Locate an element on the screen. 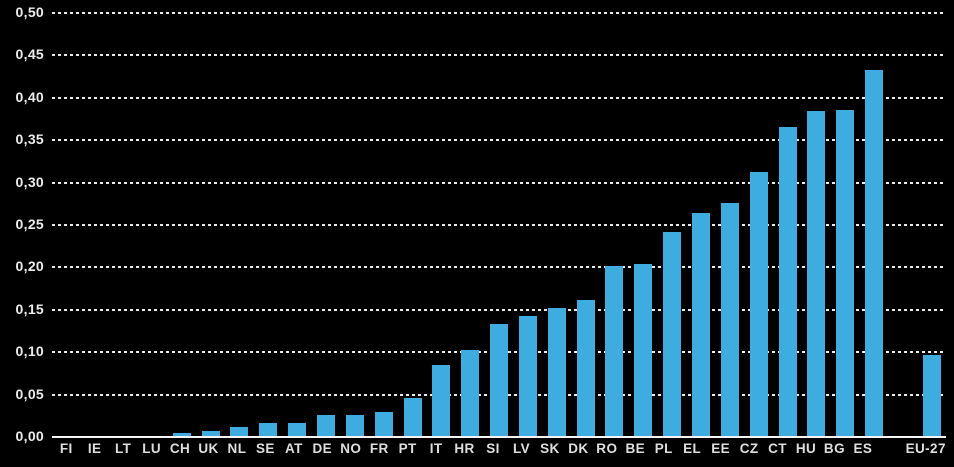 The width and height of the screenshot is (954, 467). bar-slot-IT is located at coordinates (441, 225).